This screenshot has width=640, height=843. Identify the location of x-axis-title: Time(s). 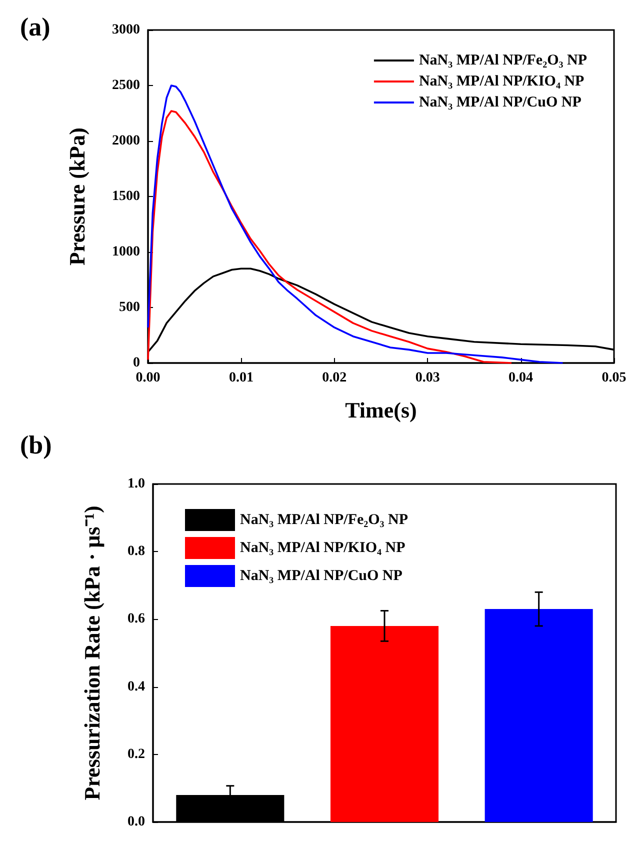
(381, 410).